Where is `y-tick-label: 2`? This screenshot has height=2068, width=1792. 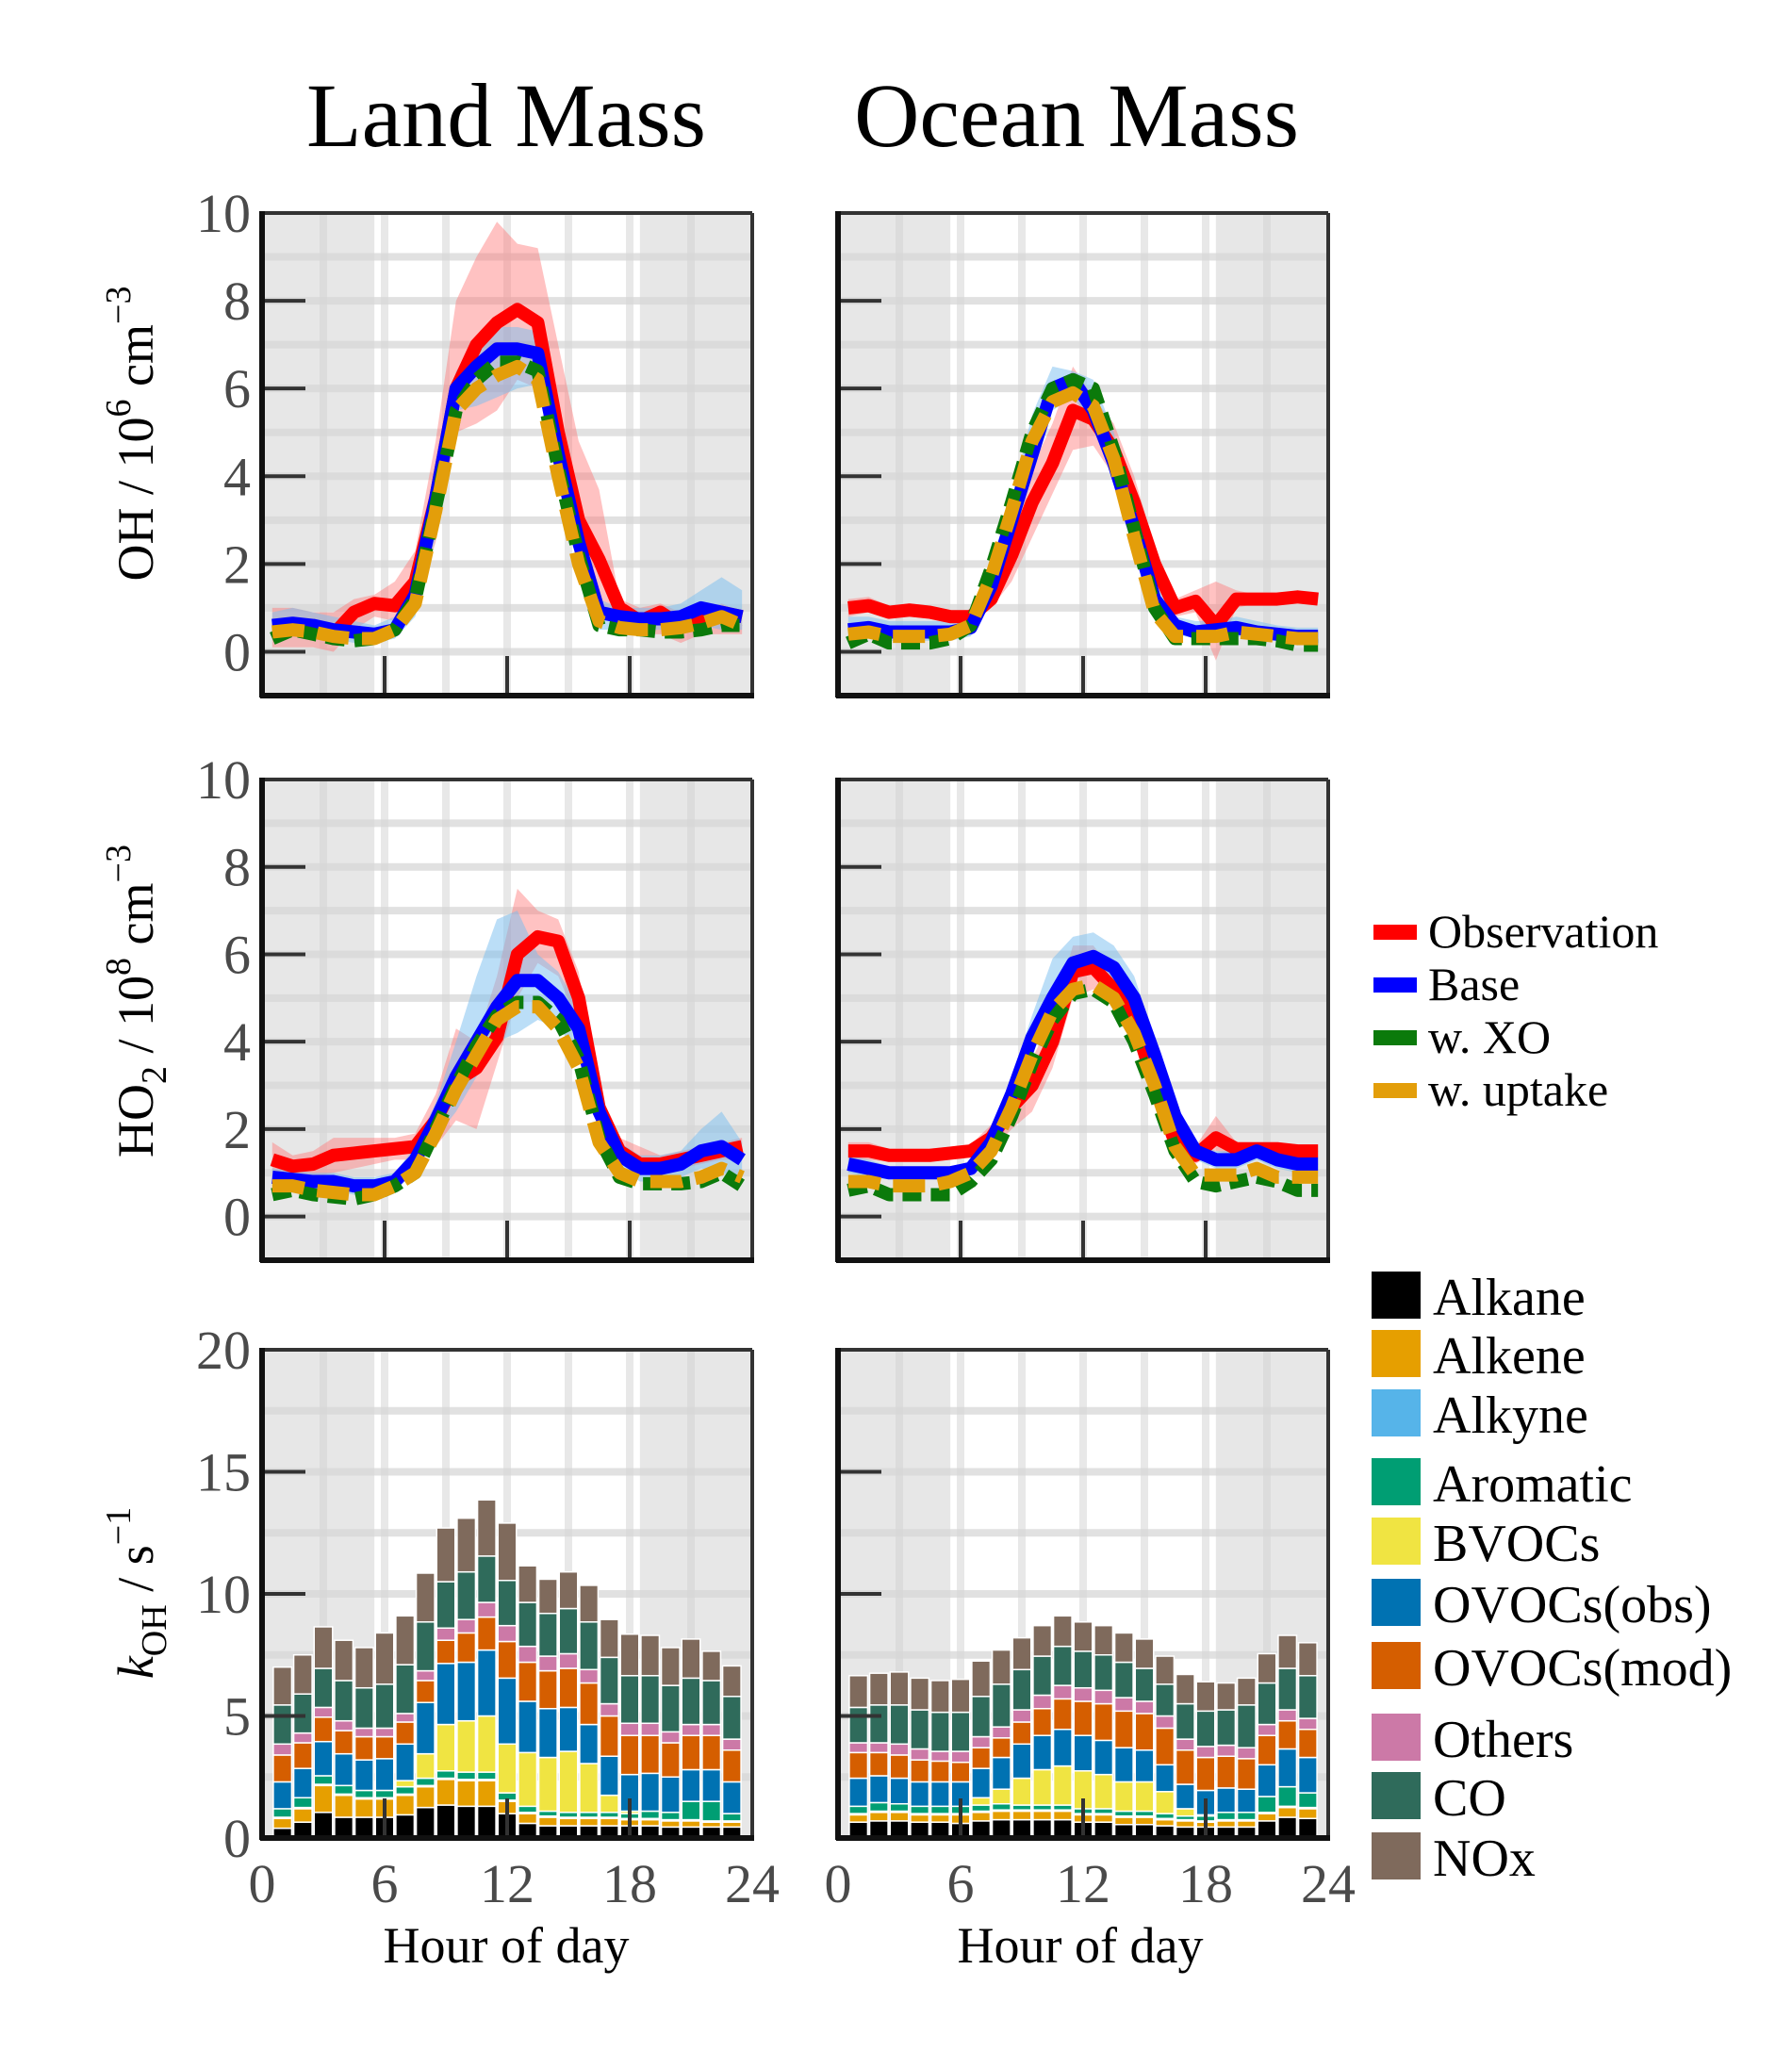 y-tick-label: 2 is located at coordinates (237, 1129).